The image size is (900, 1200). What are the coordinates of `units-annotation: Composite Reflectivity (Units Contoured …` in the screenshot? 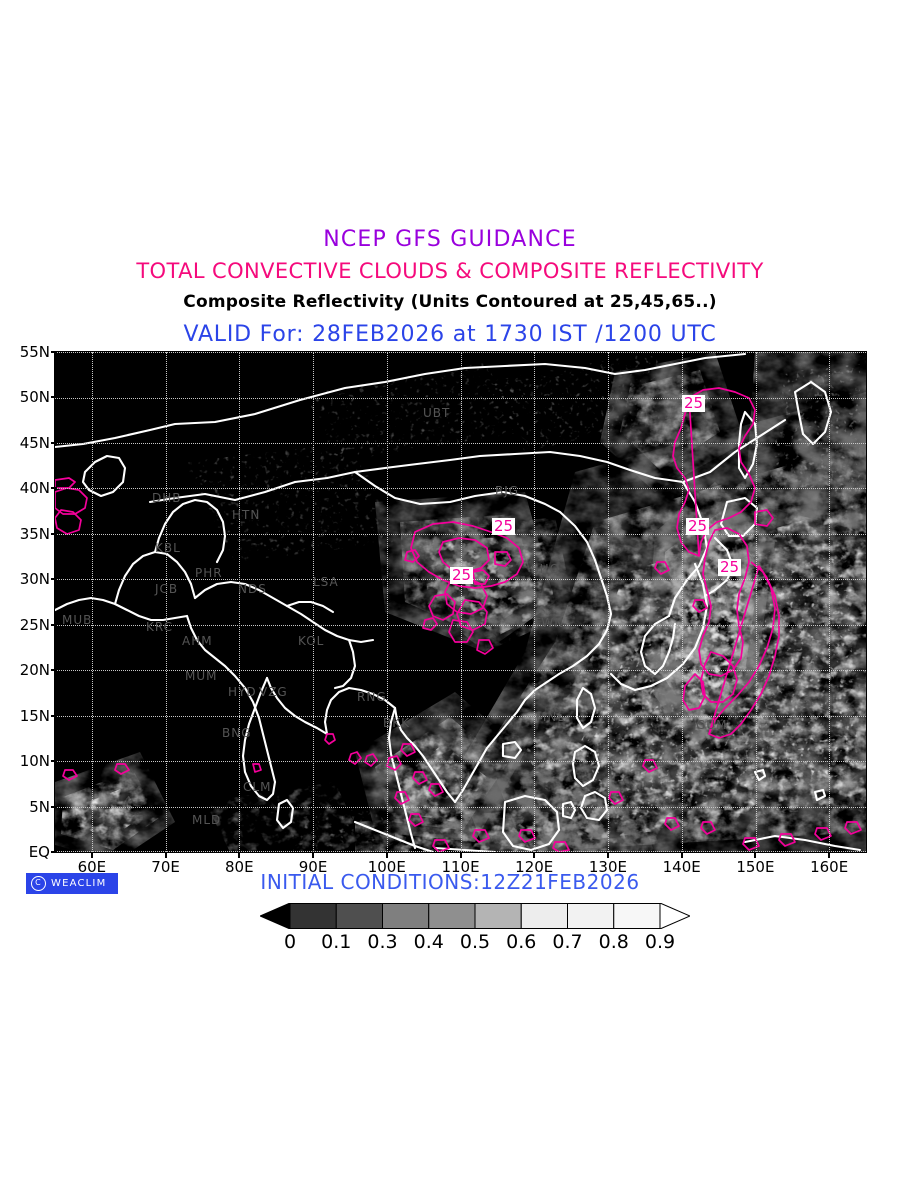 It's located at (450, 302).